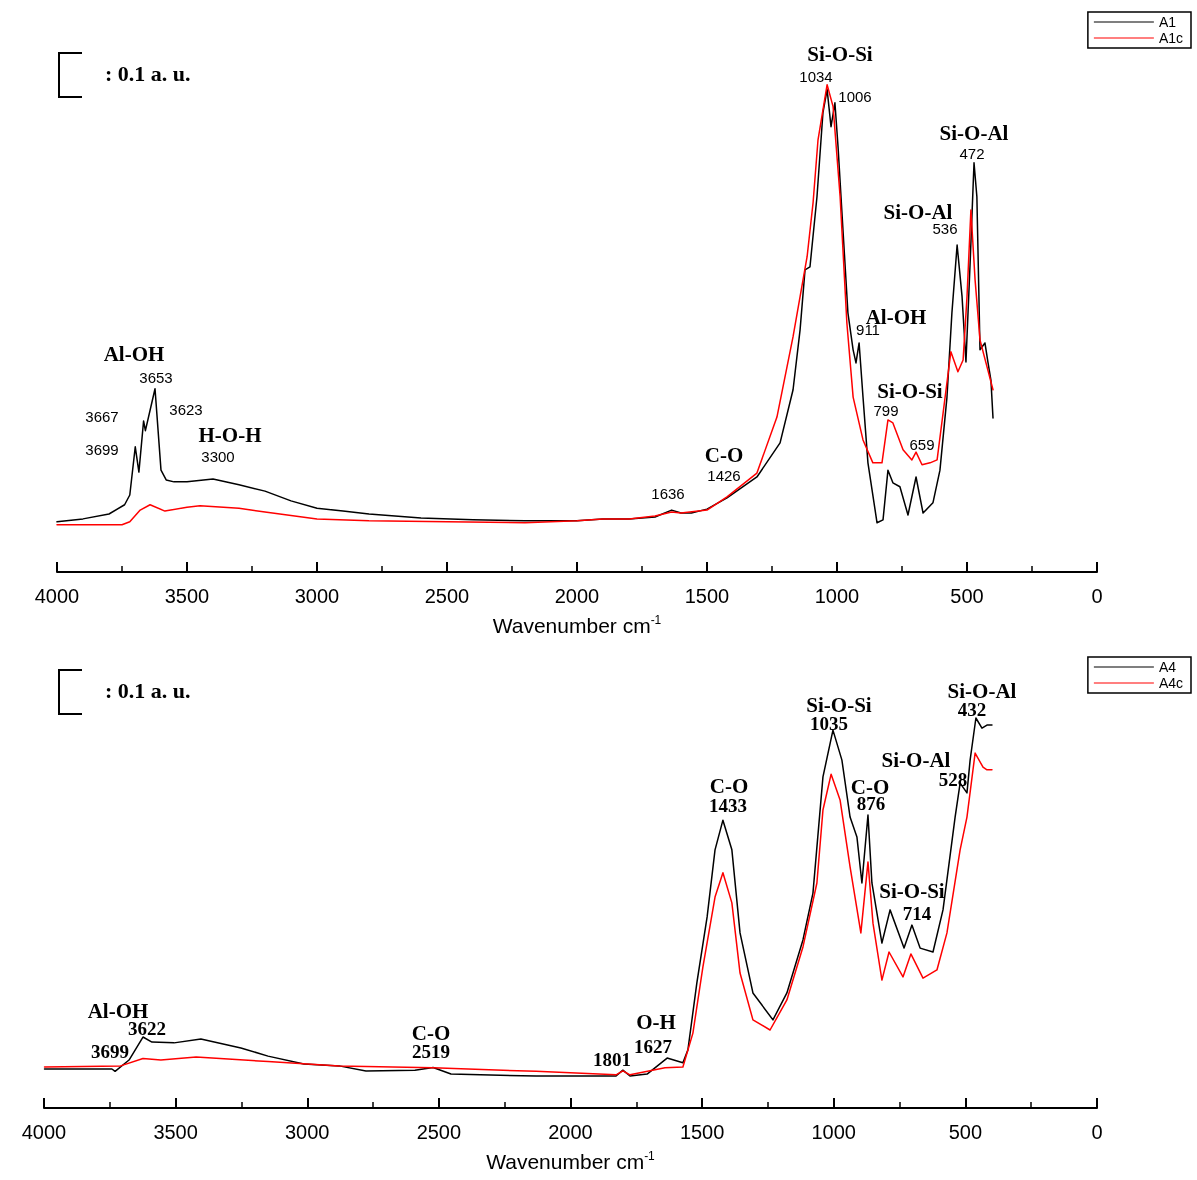 This screenshot has width=1197, height=1180. I want to click on annotation: H-O-H, so click(230, 435).